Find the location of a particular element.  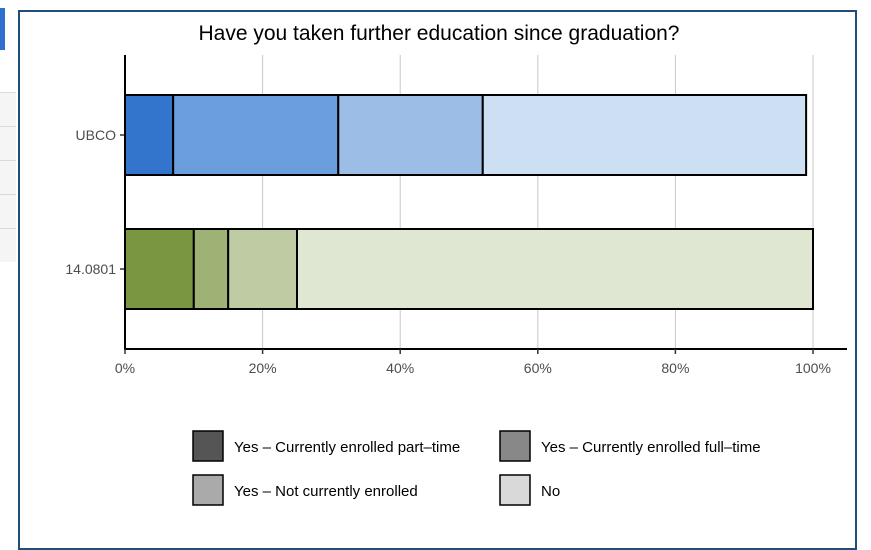

x-tick-label: 60% is located at coordinates (538, 368).